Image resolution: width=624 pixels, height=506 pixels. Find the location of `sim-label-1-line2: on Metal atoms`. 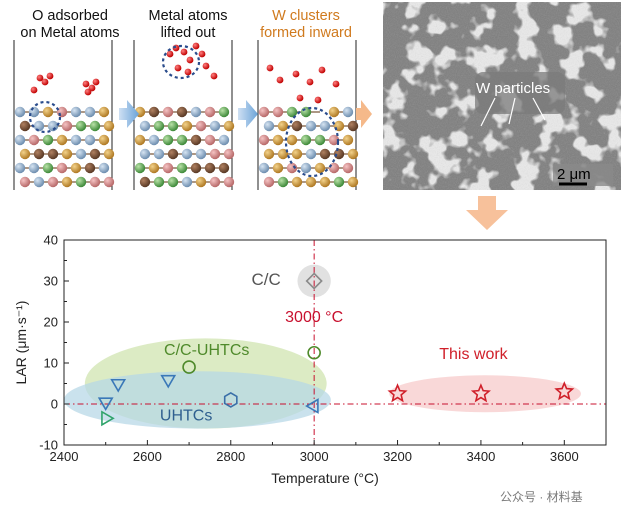

sim-label-1-line2: on Metal atoms is located at coordinates (70, 33).